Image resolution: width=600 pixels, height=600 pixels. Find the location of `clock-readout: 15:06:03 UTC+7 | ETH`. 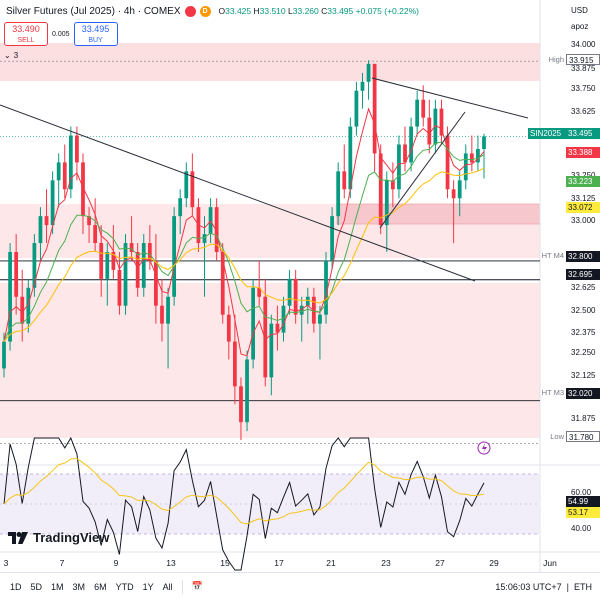

clock-readout: 15:06:03 UTC+7 | ETH is located at coordinates (543, 586).